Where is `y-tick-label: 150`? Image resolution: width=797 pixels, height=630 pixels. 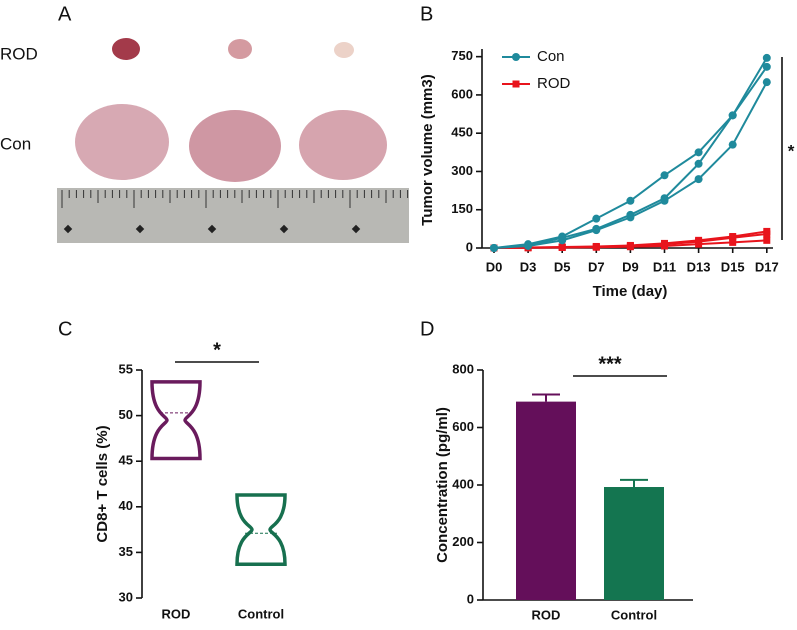 y-tick-label: 150 is located at coordinates (462, 208).